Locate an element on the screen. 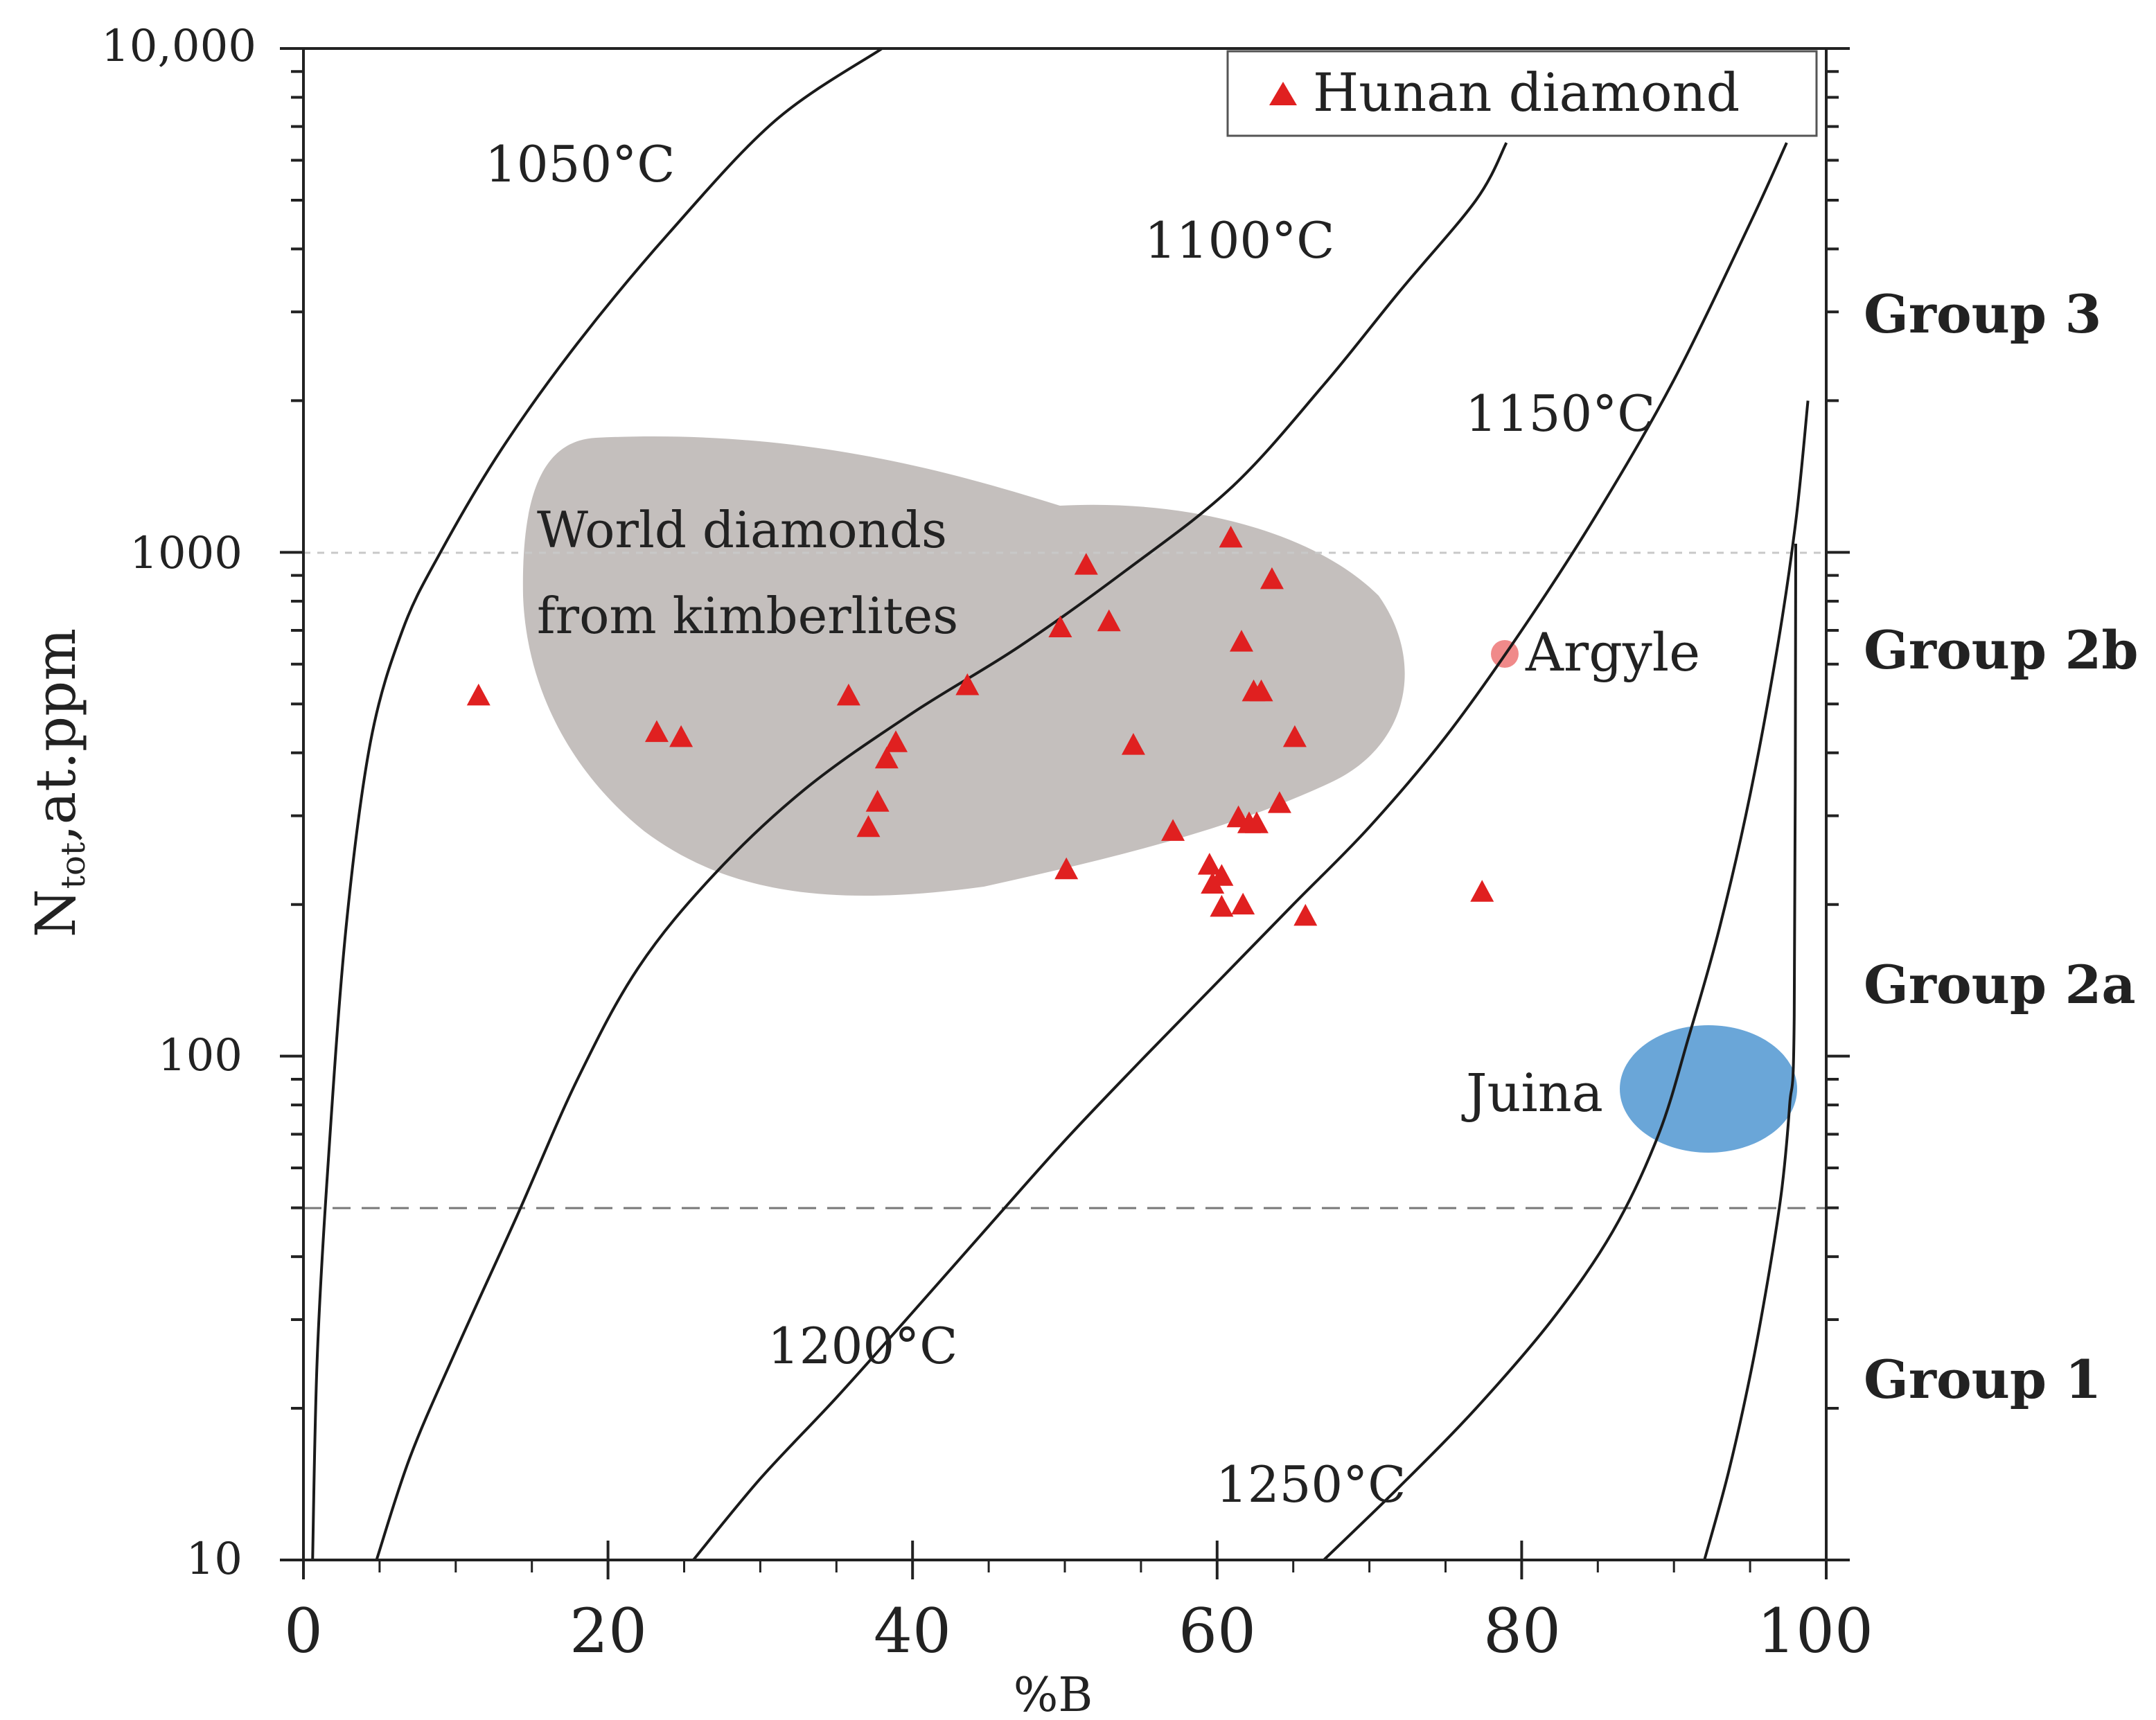 The height and width of the screenshot is (1720, 2156). group-label-1: Group 1 is located at coordinates (1982, 1379).